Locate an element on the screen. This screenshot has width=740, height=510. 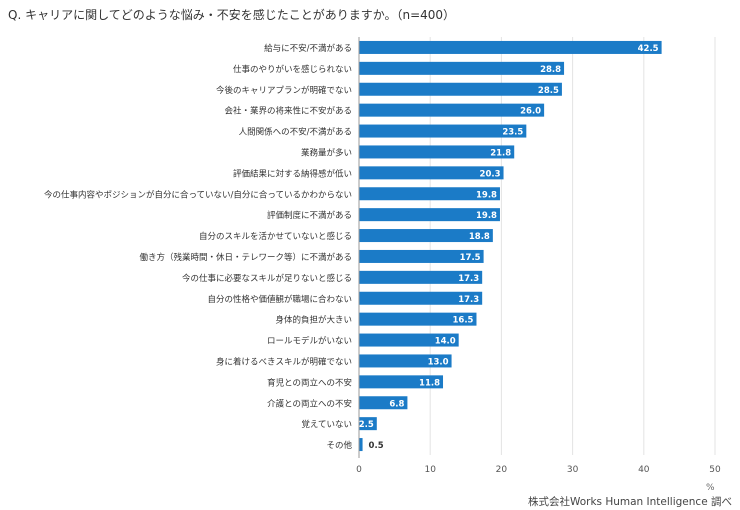
data-label: 23.5 is located at coordinates (512, 133).